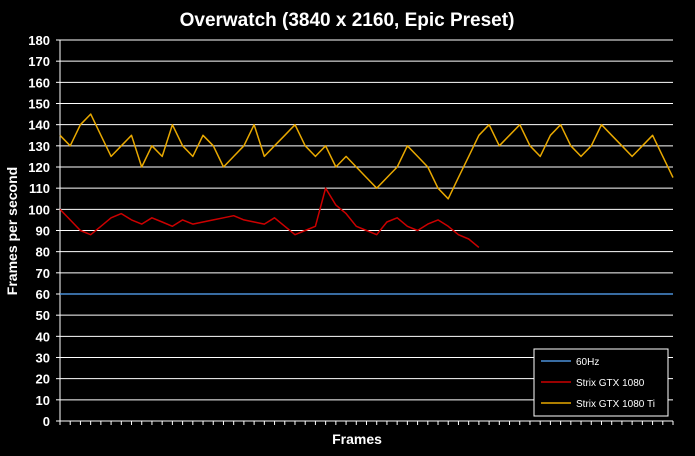  What do you see at coordinates (43, 273) in the screenshot?
I see `y-tick-label: 70` at bounding box center [43, 273].